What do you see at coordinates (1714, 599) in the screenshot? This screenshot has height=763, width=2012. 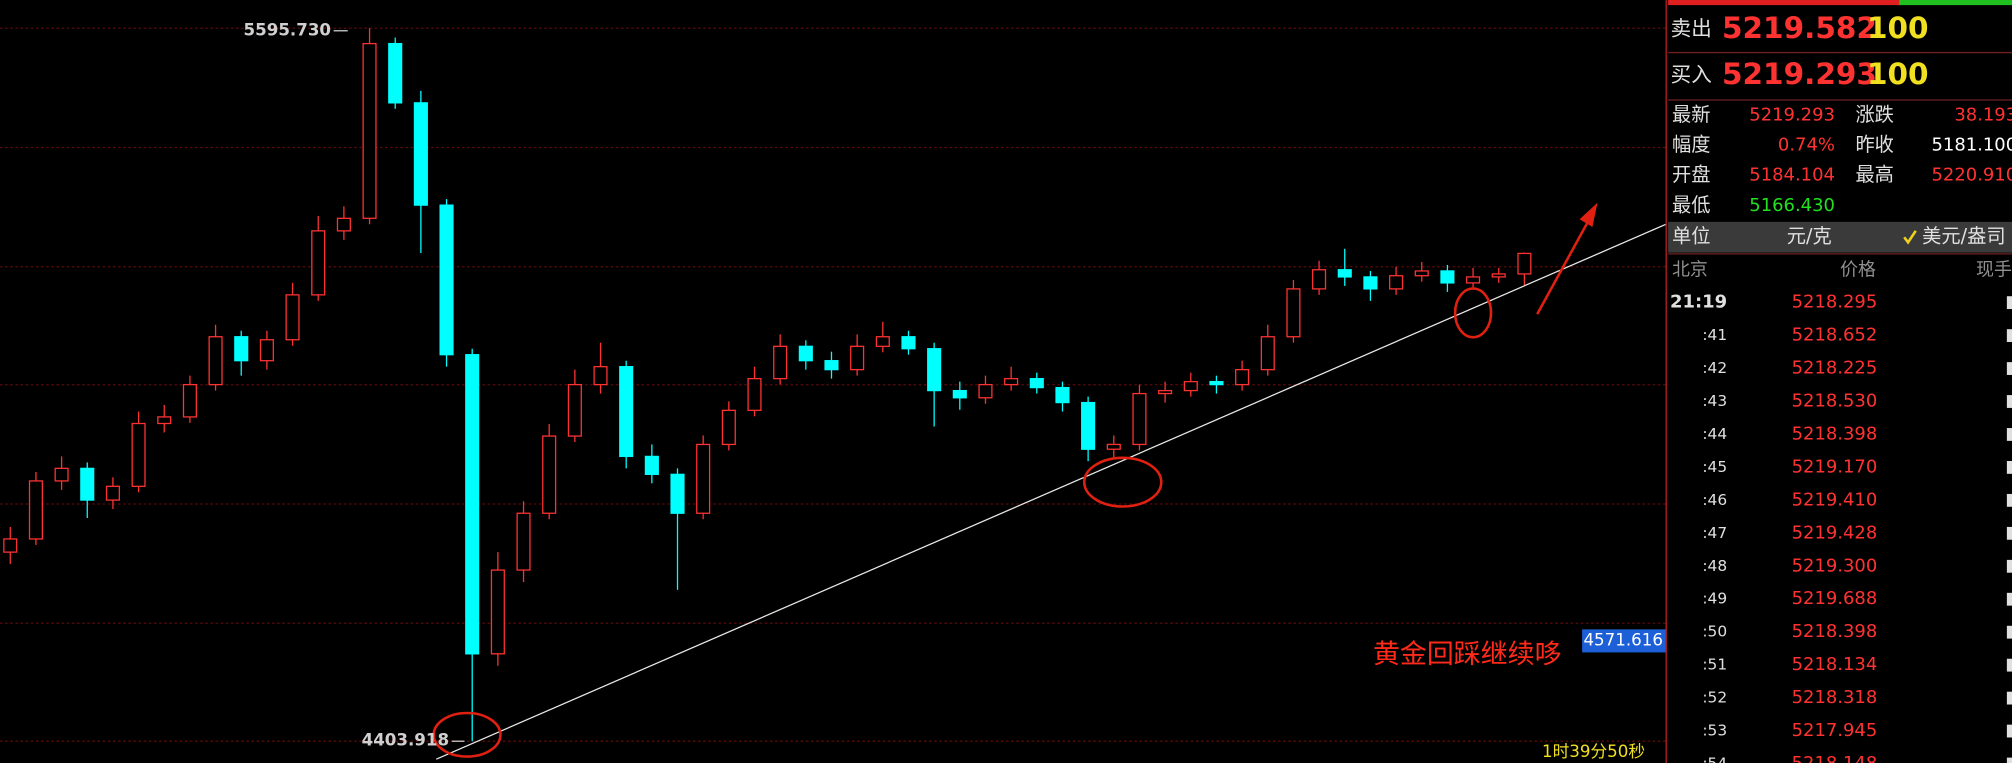 I see `tick-time: :49` at bounding box center [1714, 599].